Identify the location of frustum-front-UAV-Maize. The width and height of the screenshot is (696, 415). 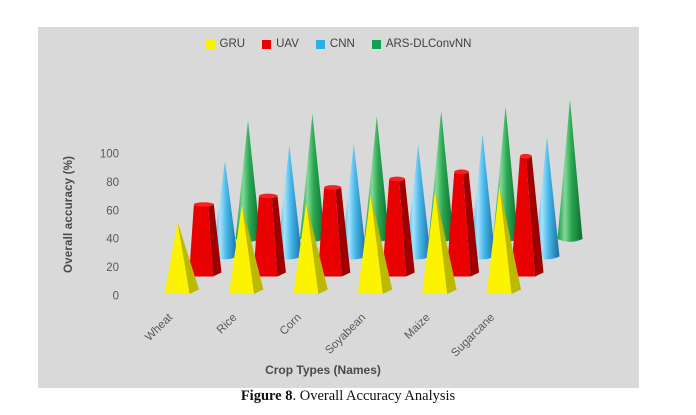
(458, 224).